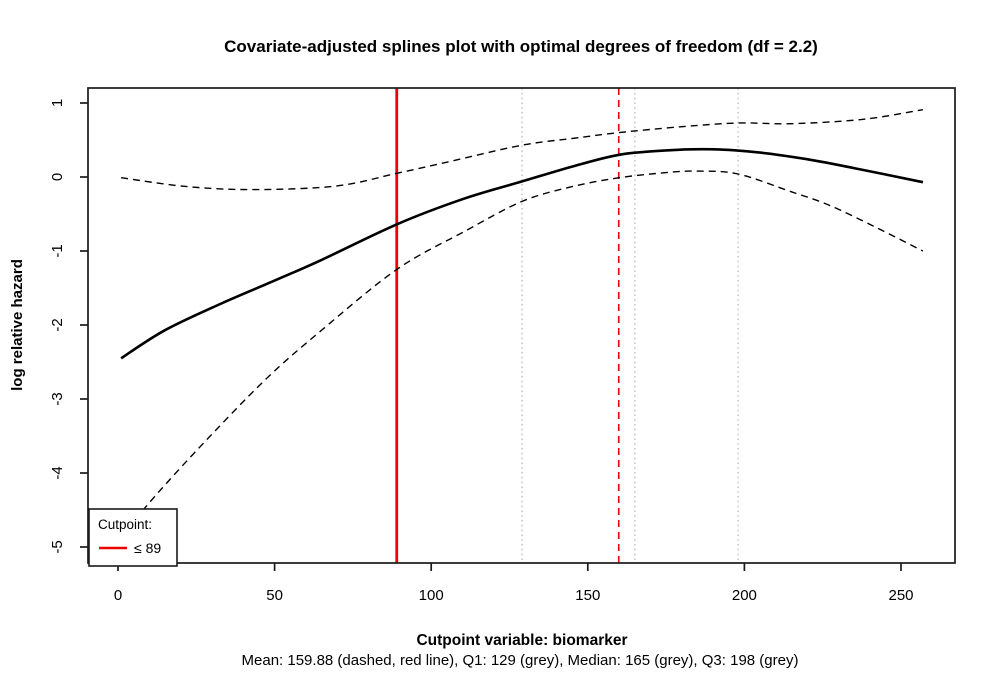  I want to click on upper-confidence-band-curve, so click(522, 150).